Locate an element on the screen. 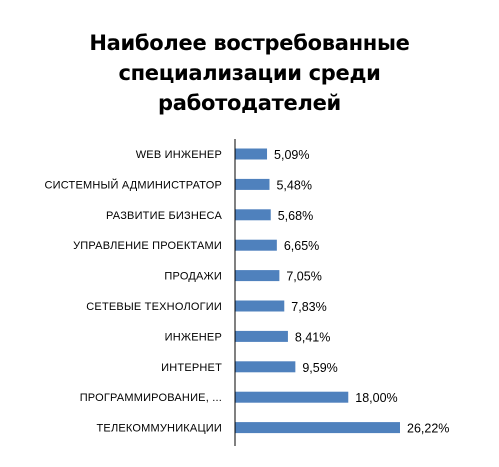  category-label-8: ИНТЕРНЕТ is located at coordinates (191, 368).